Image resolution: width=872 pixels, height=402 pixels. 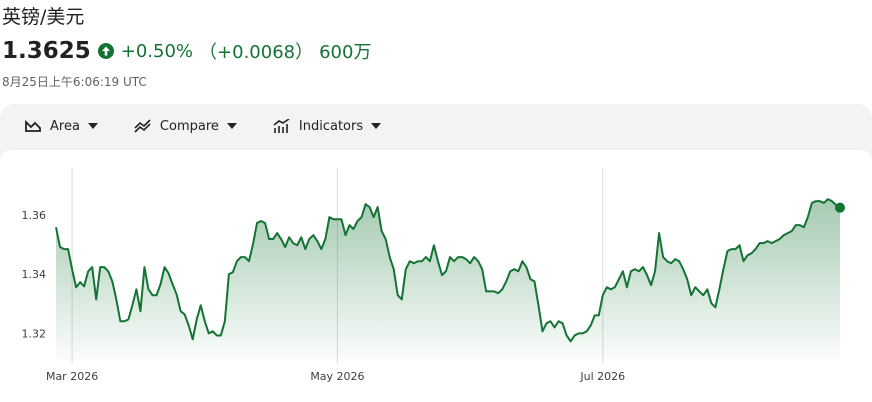 I want to click on y-tick-label: 1.34, so click(x=34, y=274).